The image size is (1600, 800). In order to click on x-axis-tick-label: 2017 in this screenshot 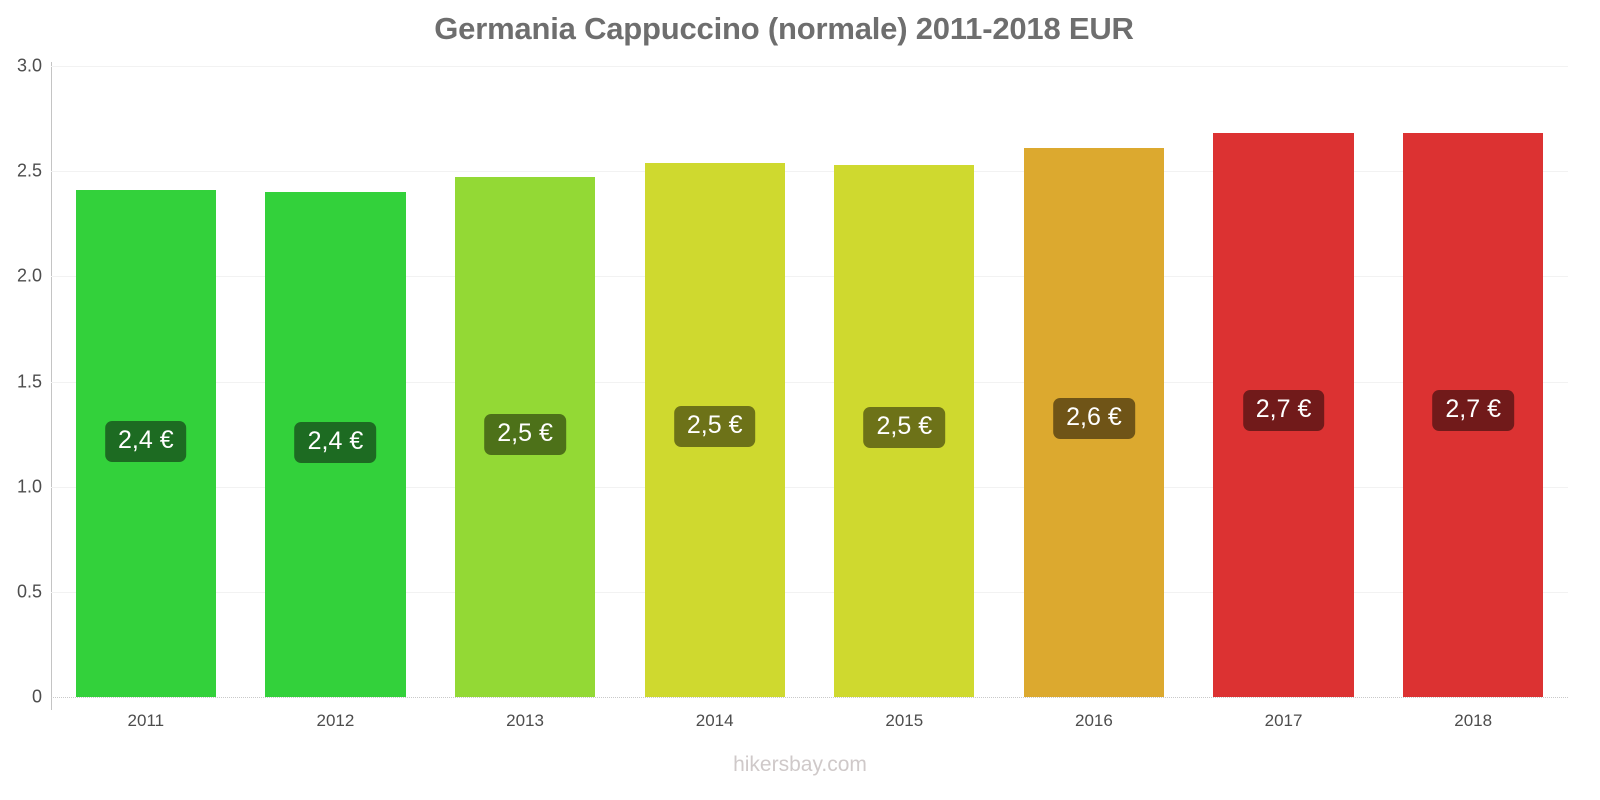, I will do `click(1283, 720)`.